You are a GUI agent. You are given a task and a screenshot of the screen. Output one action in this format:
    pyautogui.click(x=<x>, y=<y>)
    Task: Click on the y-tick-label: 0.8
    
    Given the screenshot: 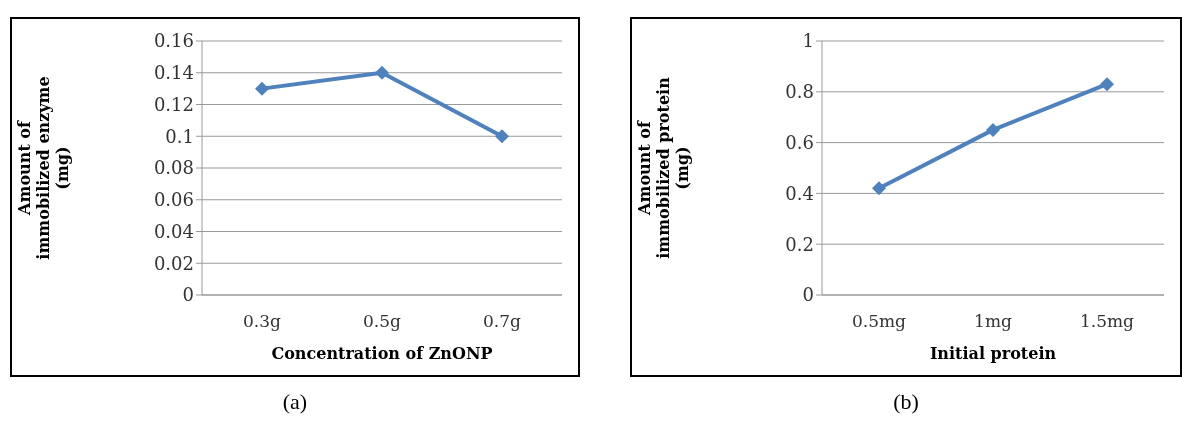 What is the action you would take?
    pyautogui.click(x=799, y=92)
    